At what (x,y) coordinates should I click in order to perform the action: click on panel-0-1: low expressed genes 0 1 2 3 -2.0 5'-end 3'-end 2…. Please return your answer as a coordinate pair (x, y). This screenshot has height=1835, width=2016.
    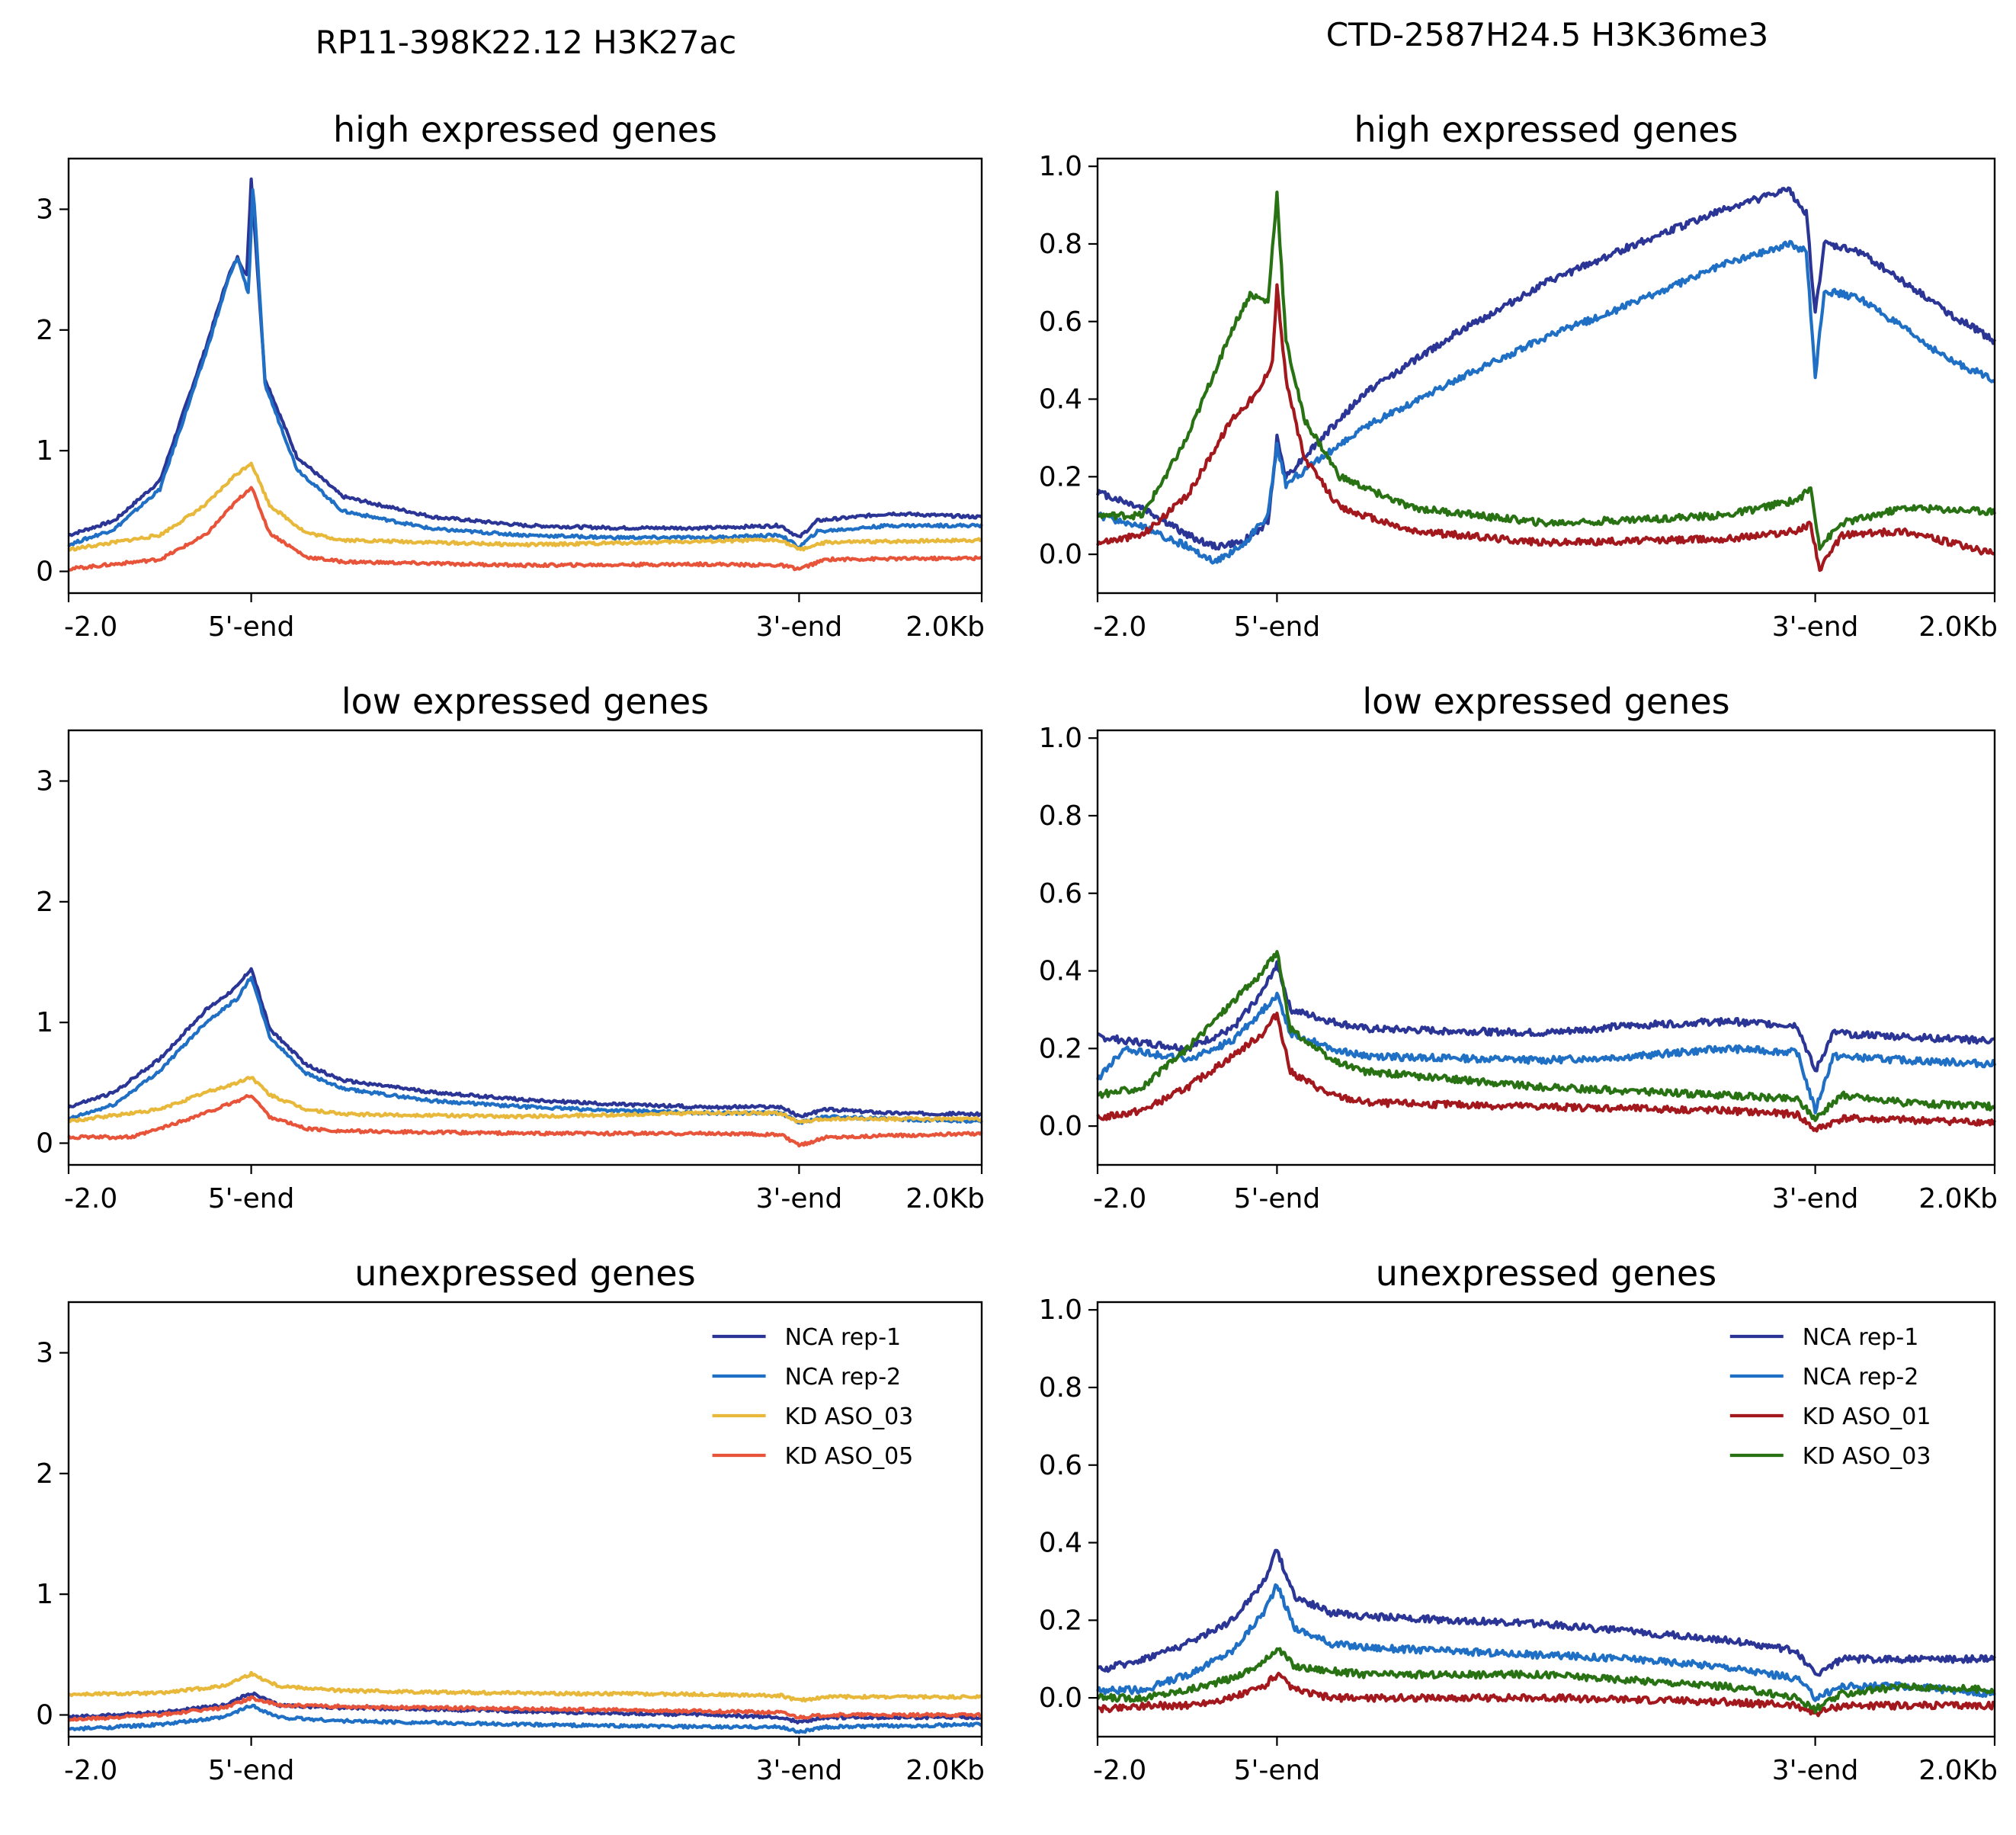
    Looking at the image, I should click on (510, 947).